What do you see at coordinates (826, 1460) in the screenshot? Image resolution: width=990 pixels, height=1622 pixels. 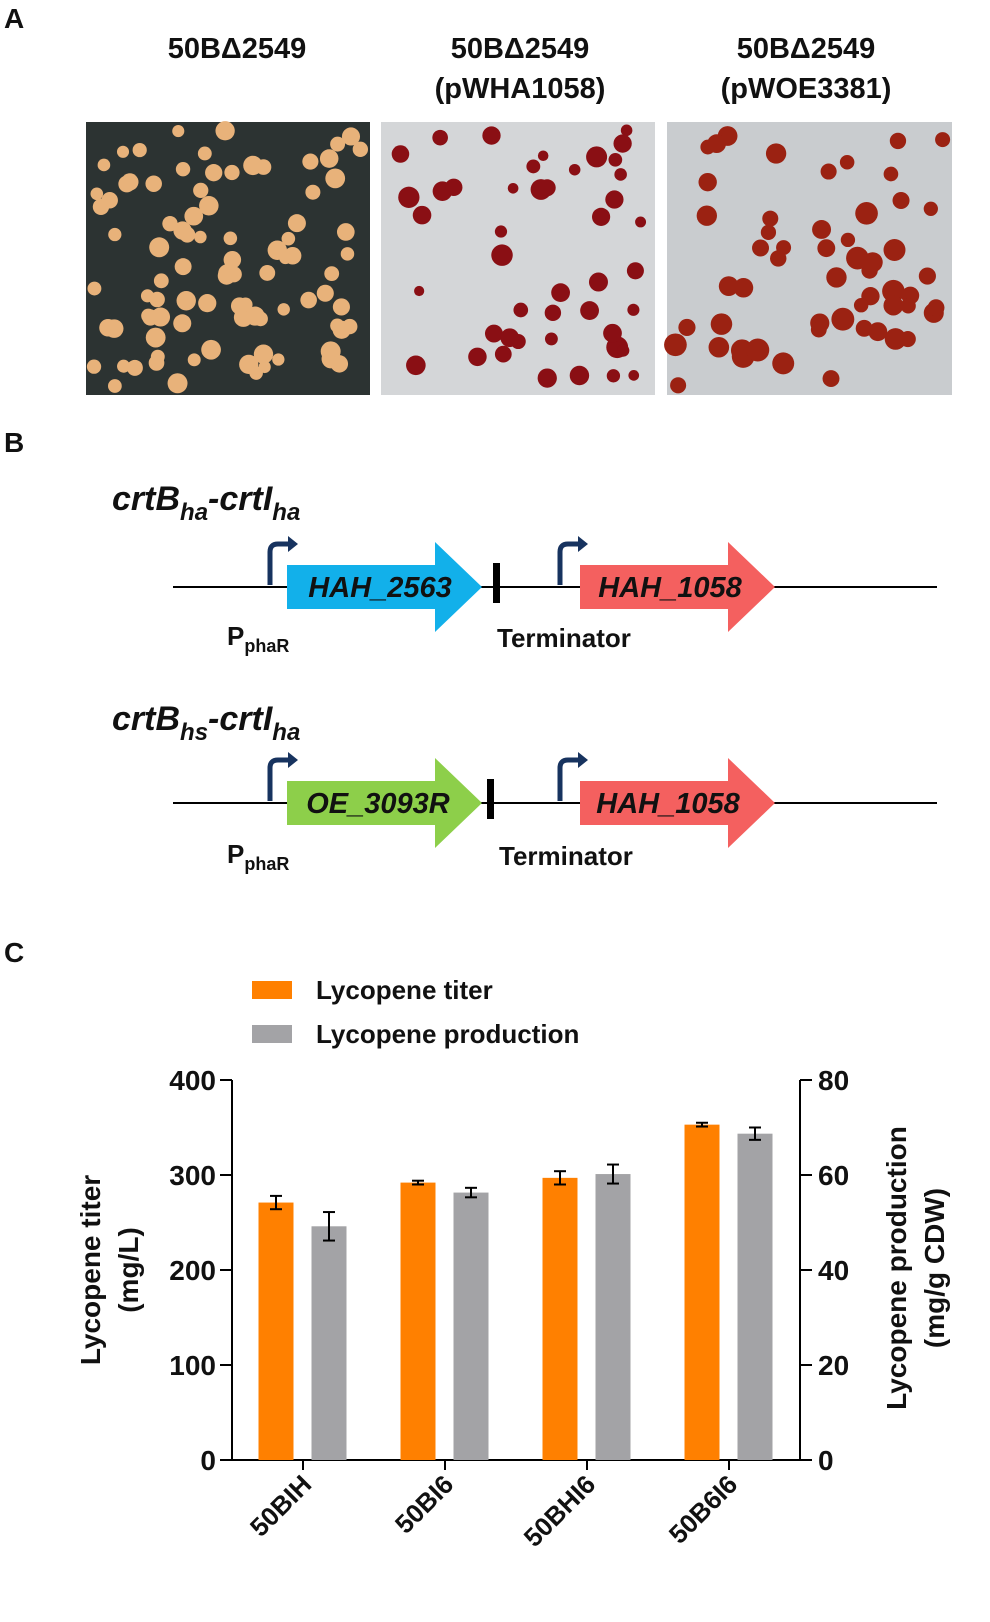 I see `y2-tick-label: 0` at bounding box center [826, 1460].